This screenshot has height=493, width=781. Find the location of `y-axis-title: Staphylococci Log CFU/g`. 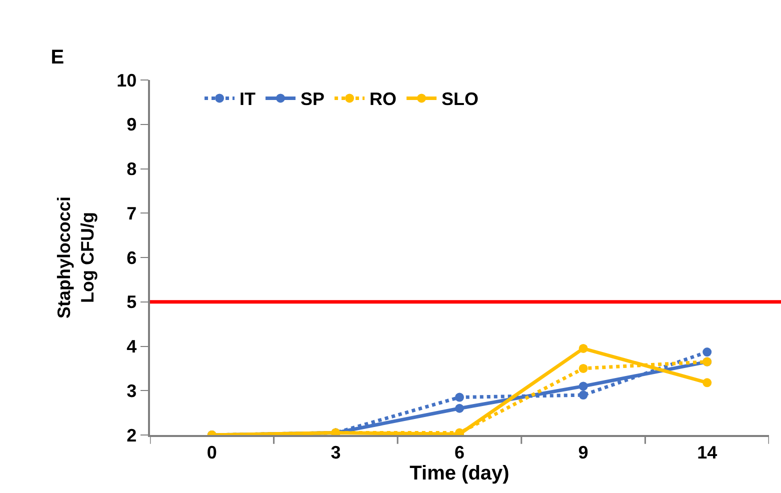

y-axis-title: Staphylococci Log CFU/g is located at coordinates (76, 257).